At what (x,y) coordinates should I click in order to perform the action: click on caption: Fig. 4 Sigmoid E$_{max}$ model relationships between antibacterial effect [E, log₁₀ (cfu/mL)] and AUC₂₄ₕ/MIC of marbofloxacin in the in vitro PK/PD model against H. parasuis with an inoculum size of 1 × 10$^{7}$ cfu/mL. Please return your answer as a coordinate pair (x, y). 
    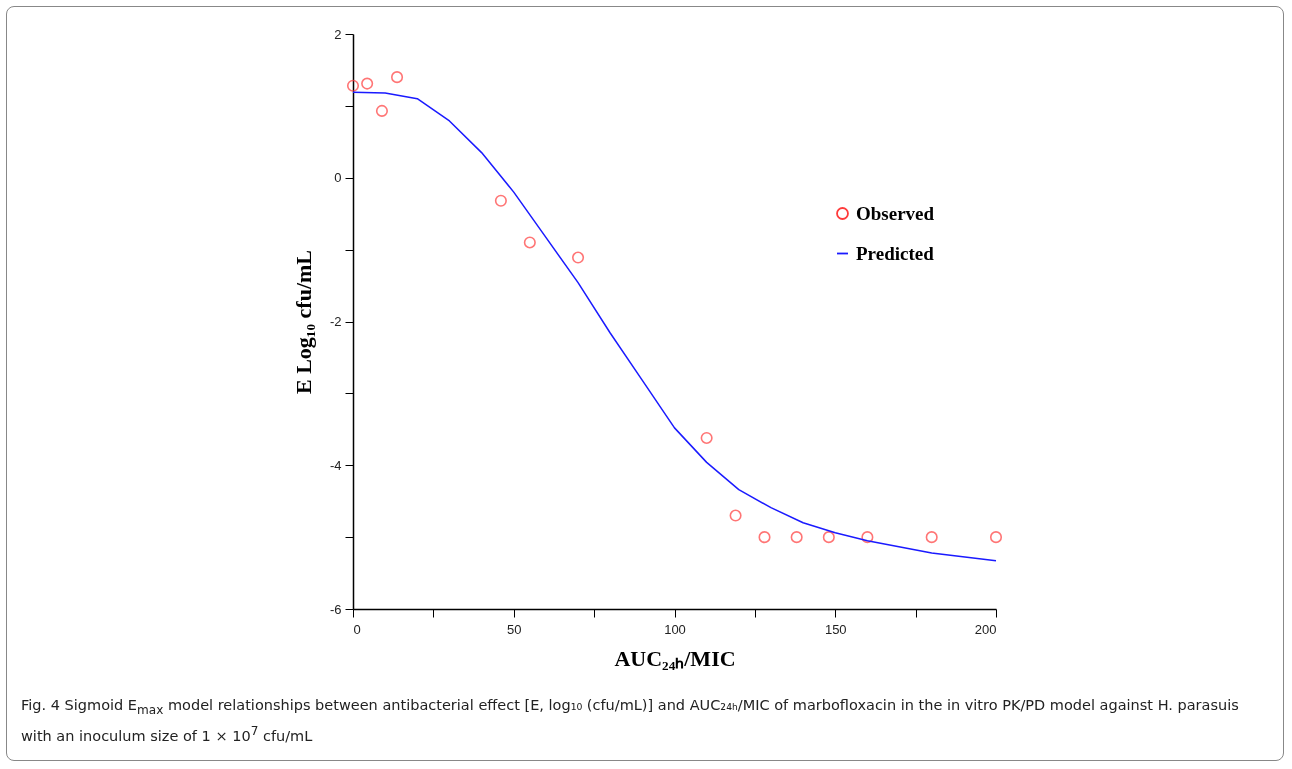
    Looking at the image, I should click on (630, 721).